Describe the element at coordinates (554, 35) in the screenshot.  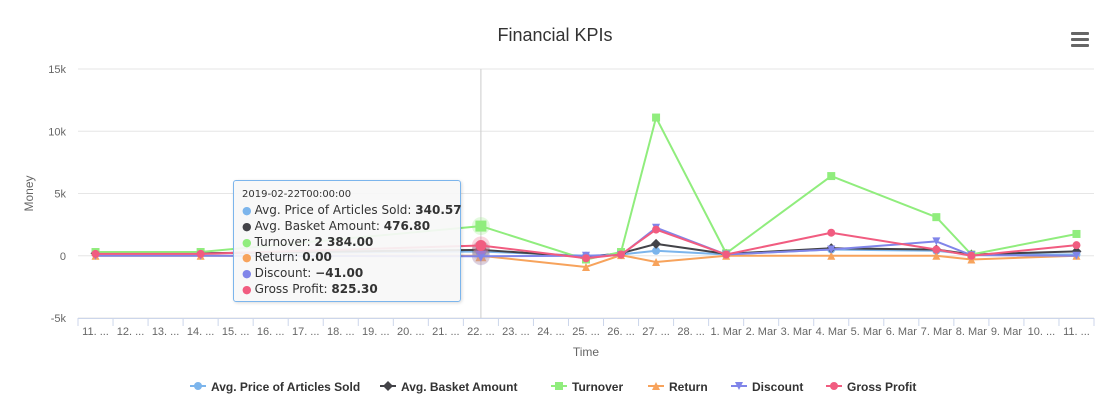
I see `chart-title: Financial KPIs` at that location.